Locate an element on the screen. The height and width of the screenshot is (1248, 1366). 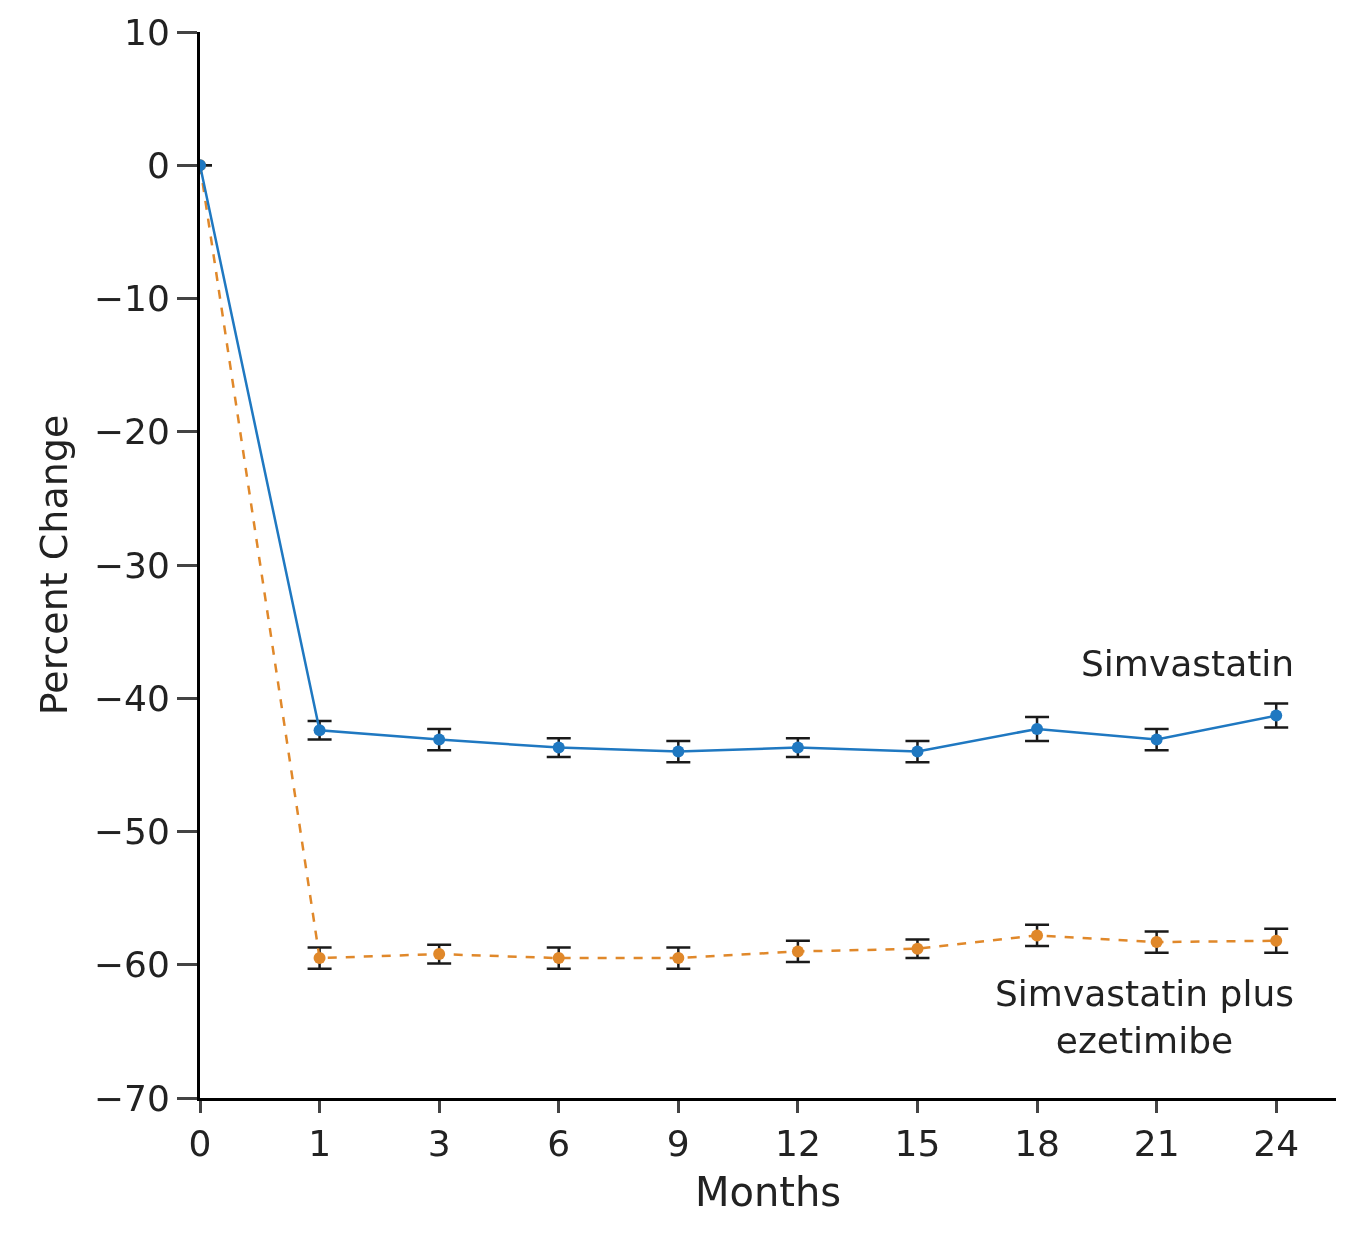
x-tick-label: 3 is located at coordinates (439, 1144).